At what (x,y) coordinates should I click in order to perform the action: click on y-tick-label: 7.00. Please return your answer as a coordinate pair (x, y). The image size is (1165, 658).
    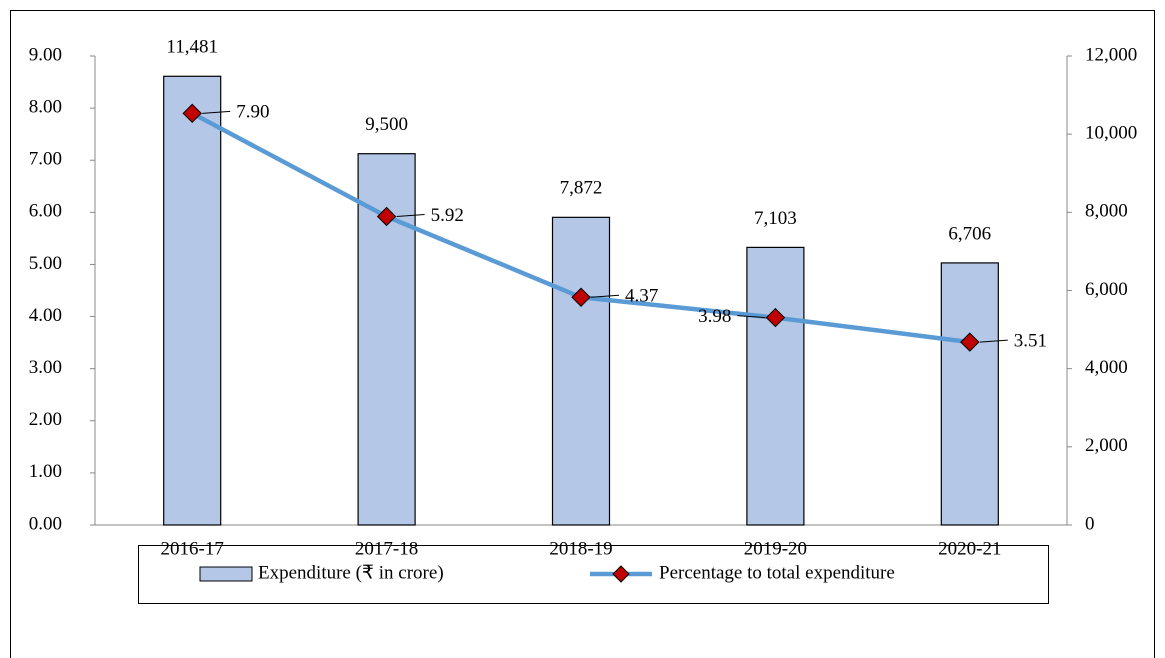
    Looking at the image, I should click on (45, 159).